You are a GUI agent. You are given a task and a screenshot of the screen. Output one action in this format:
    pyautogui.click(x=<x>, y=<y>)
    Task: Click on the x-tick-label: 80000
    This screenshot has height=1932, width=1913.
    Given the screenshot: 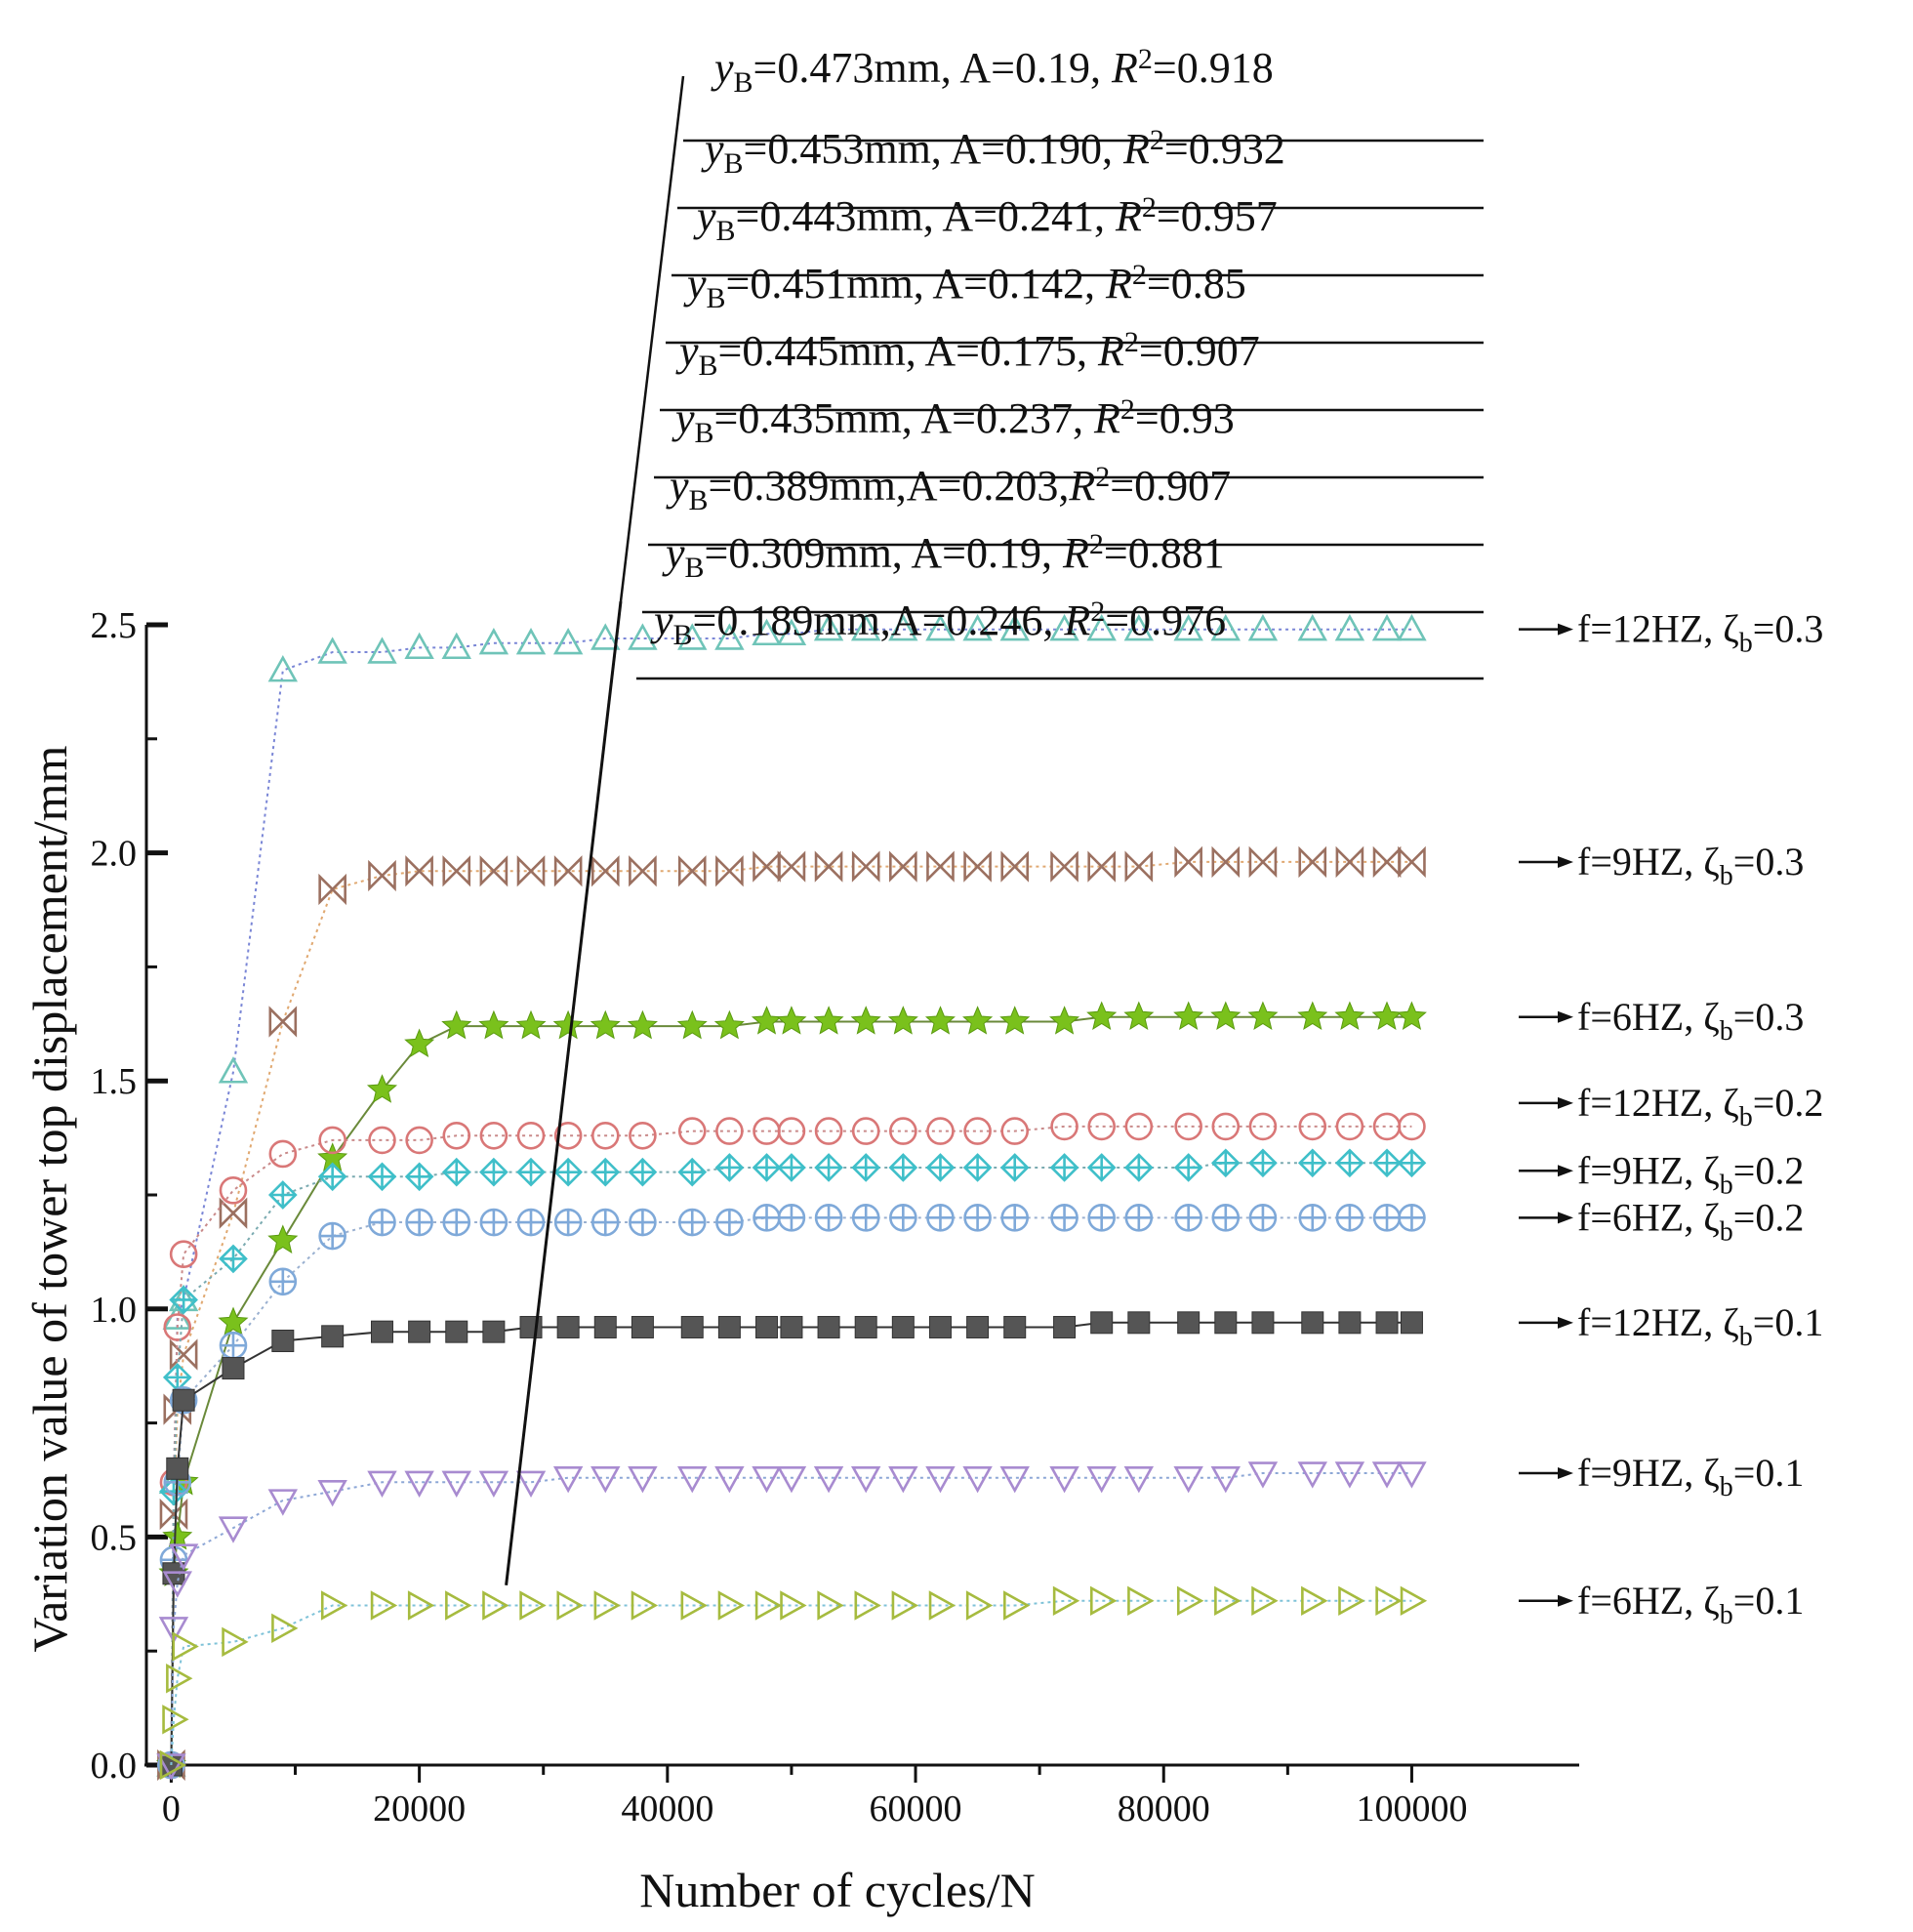 What is the action you would take?
    pyautogui.click(x=1164, y=1808)
    